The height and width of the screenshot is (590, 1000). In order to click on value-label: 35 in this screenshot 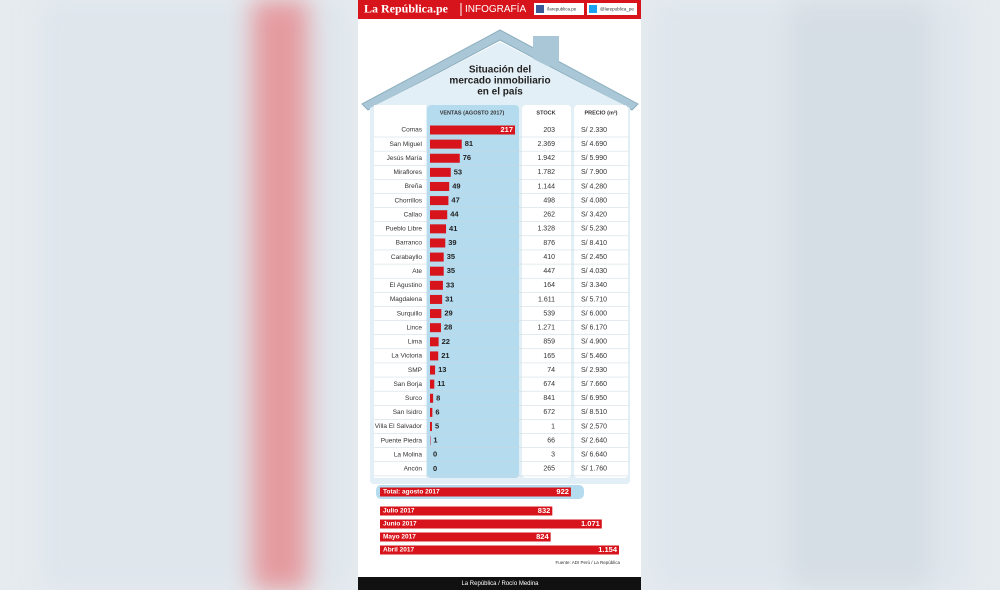, I will do `click(451, 270)`.